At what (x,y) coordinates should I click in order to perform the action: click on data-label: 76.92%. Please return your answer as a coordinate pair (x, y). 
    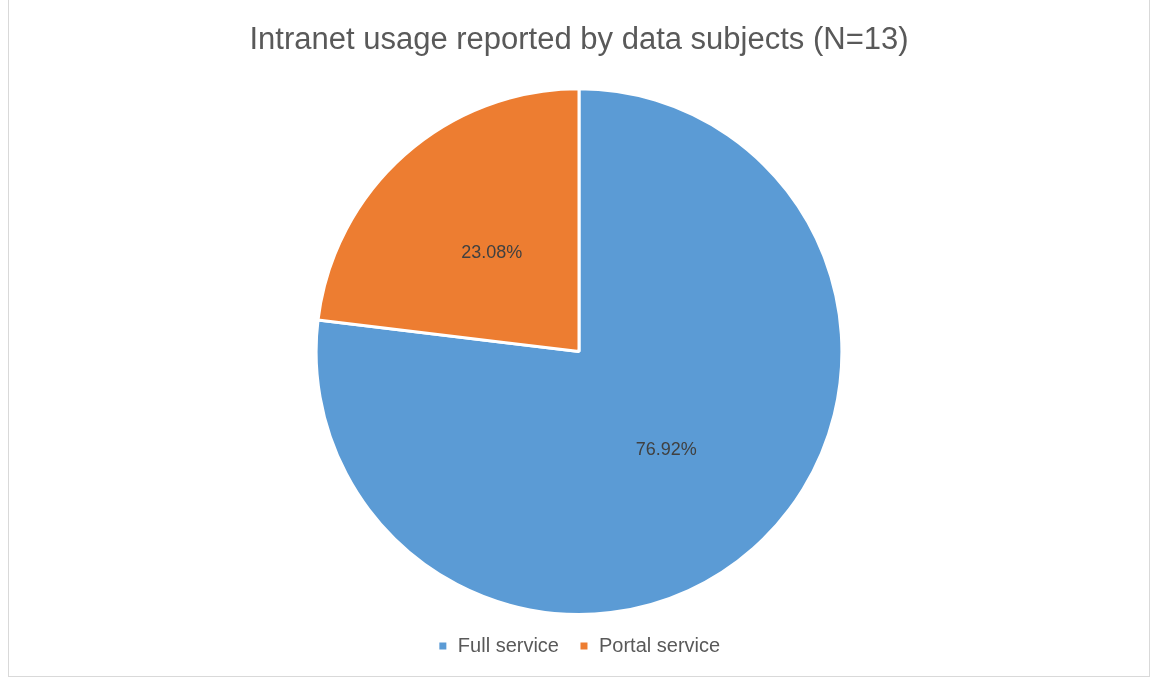
    Looking at the image, I should click on (666, 448).